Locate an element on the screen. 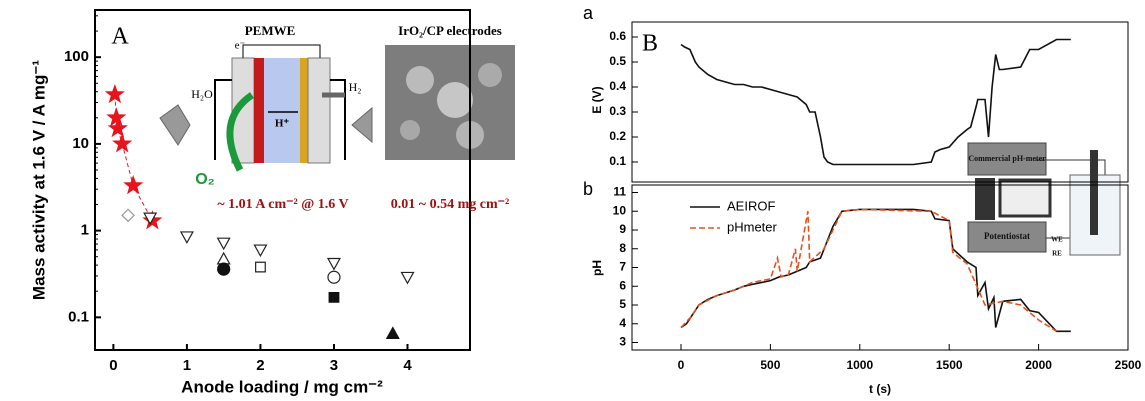 This screenshot has width=1145, height=401. y-tick-label: 0.5 is located at coordinates (617, 61).